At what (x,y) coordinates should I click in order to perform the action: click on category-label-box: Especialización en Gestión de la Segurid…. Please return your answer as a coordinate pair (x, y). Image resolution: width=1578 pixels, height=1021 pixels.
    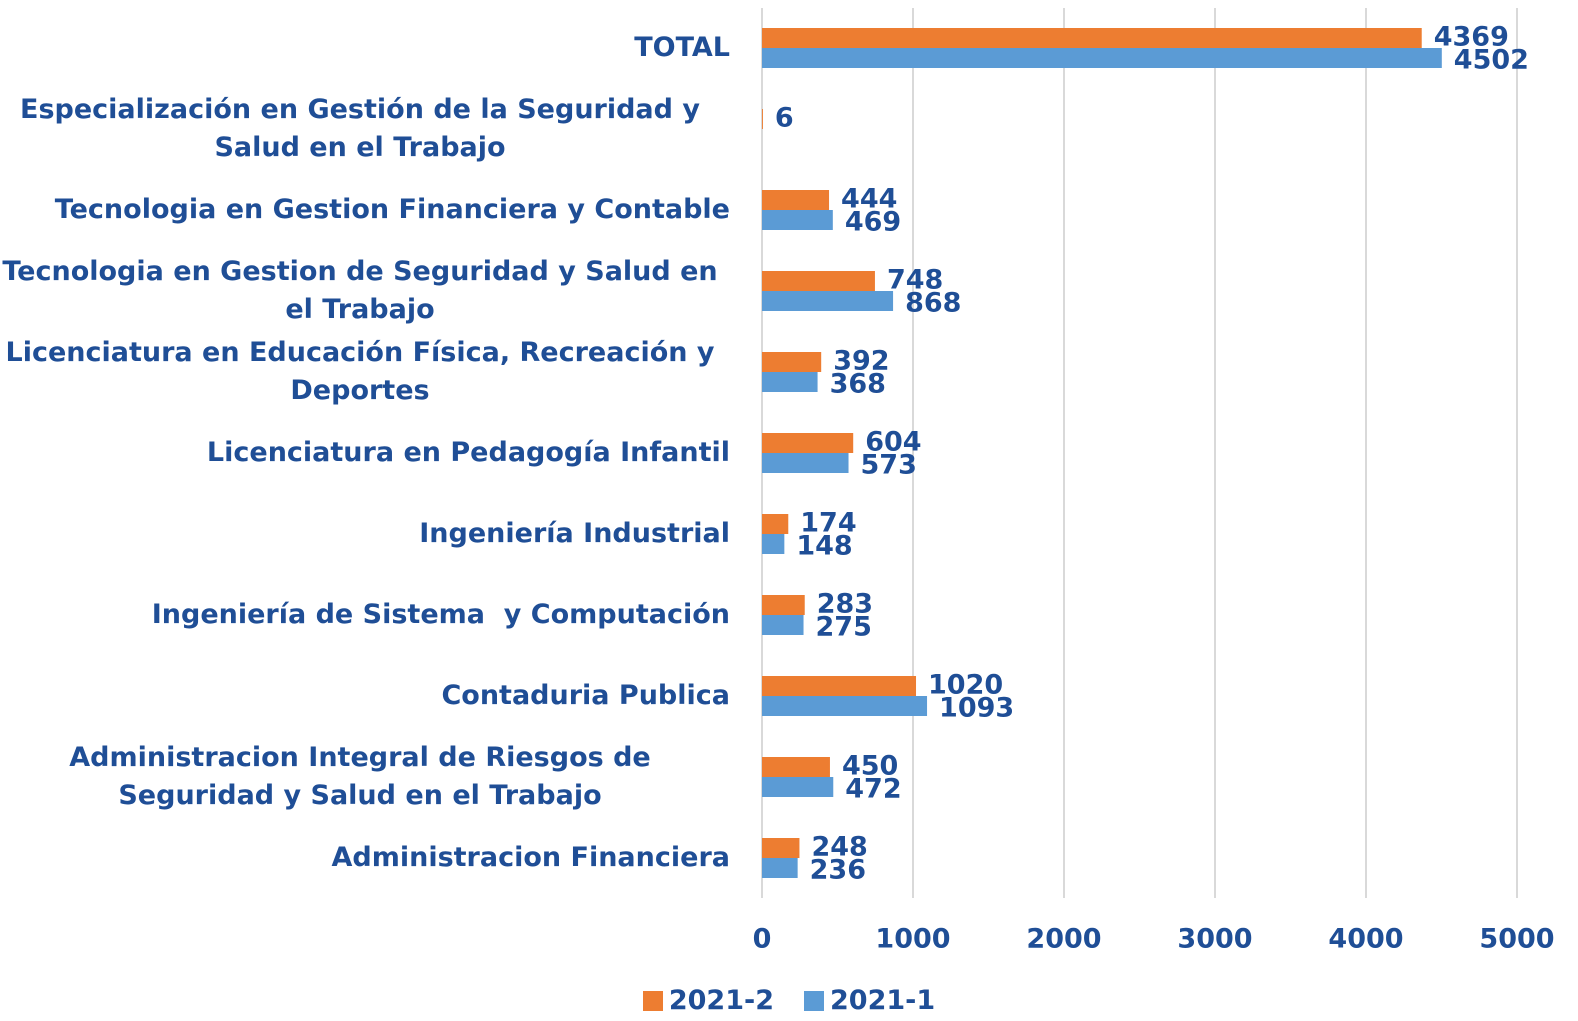
    Looking at the image, I should click on (365, 129).